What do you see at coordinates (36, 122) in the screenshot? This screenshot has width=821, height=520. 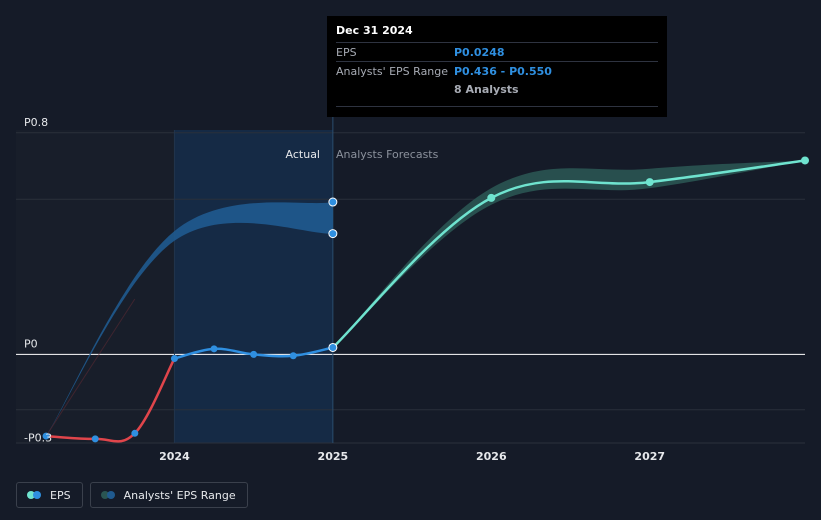 I see `y-tick-label: P0.8` at bounding box center [36, 122].